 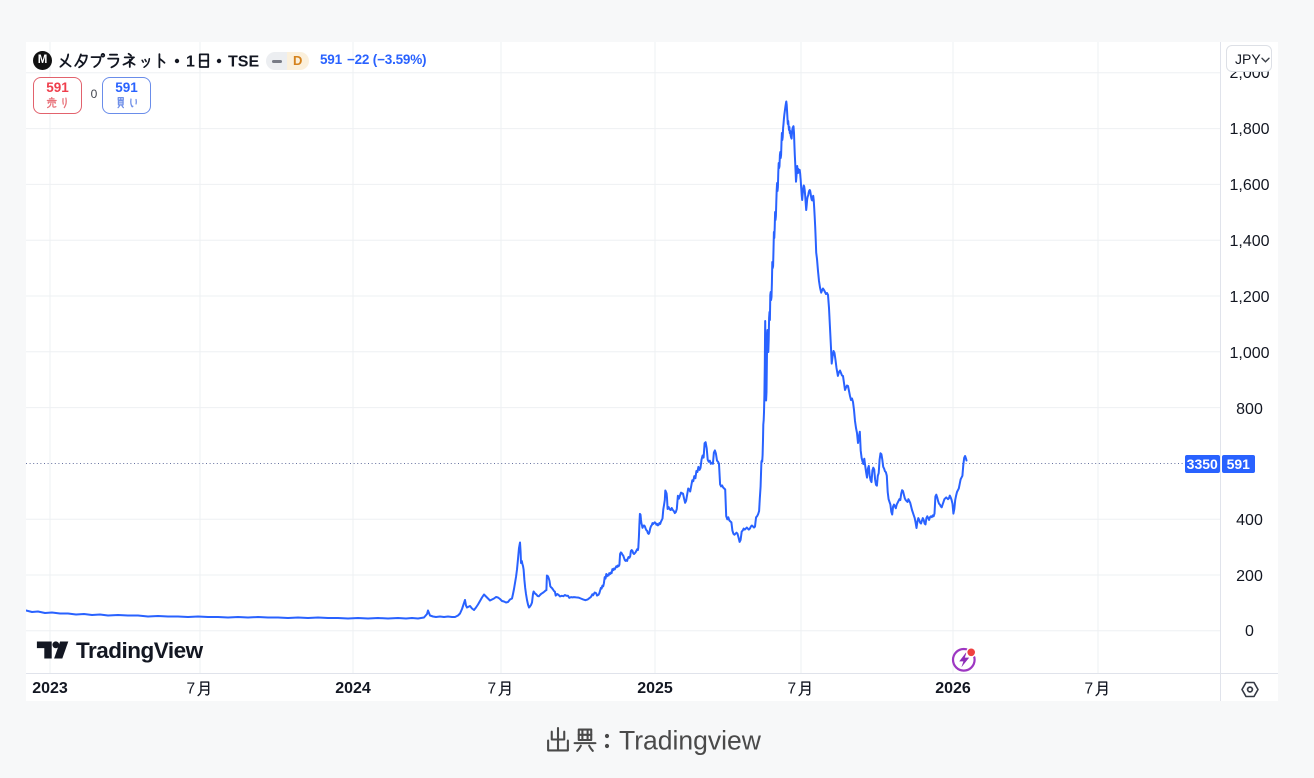 What do you see at coordinates (190, 62) in the screenshot?
I see `svg-text: 1` at bounding box center [190, 62].